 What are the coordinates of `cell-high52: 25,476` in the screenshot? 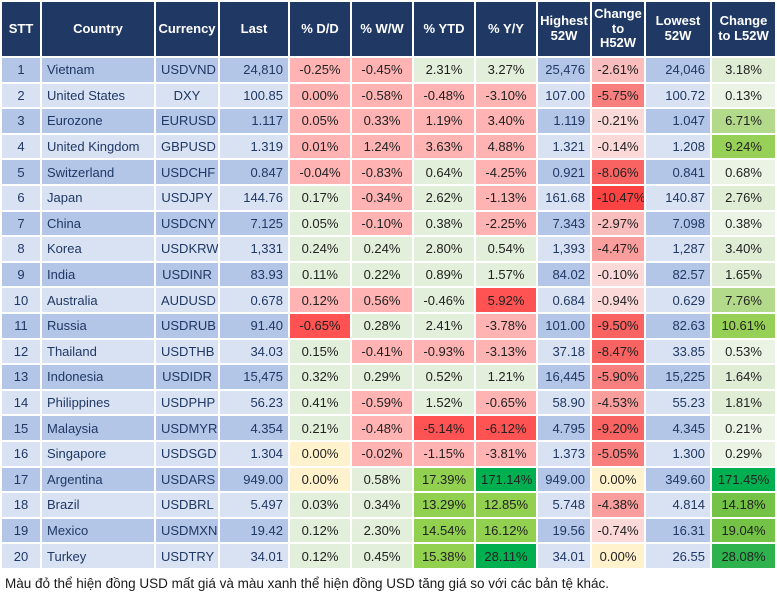 It's located at (564, 70).